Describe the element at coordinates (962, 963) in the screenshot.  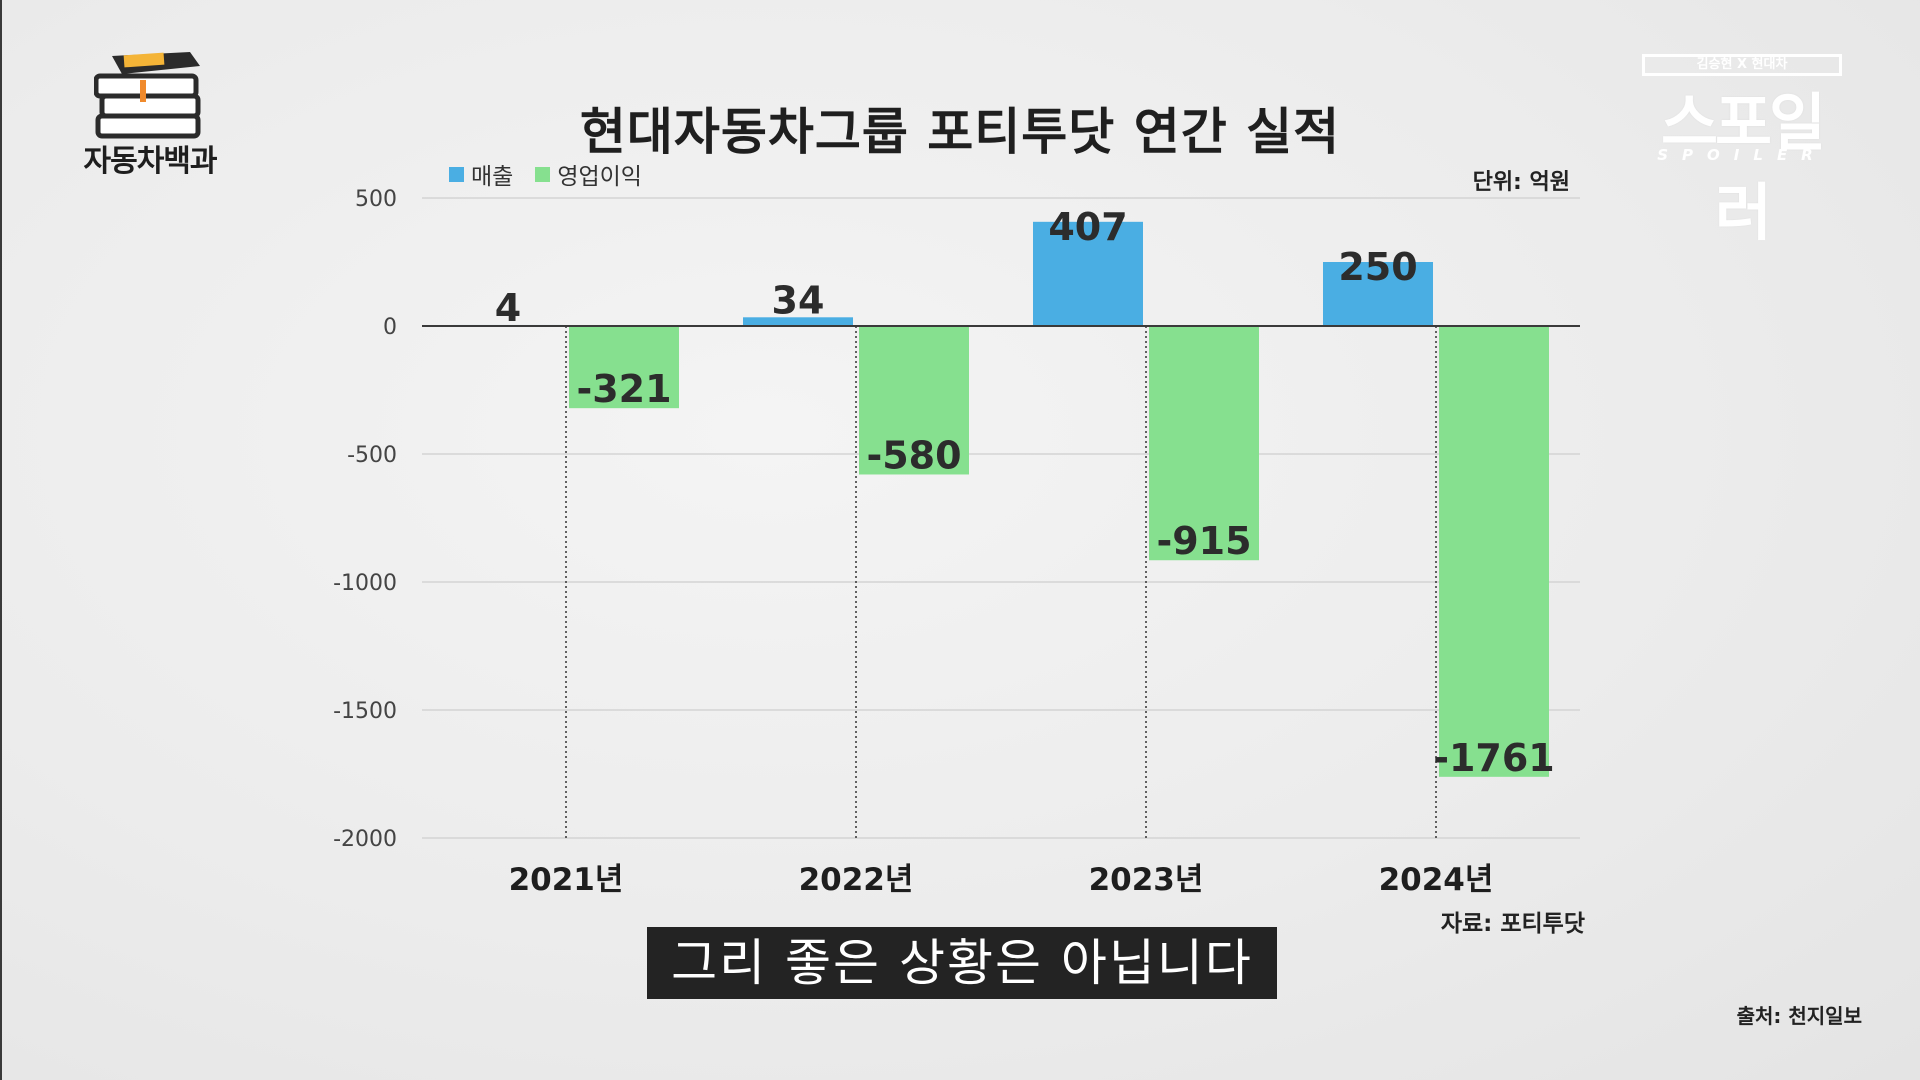
I see `video-subtitle: 그리 좋은 상황은 아닙니다` at that location.